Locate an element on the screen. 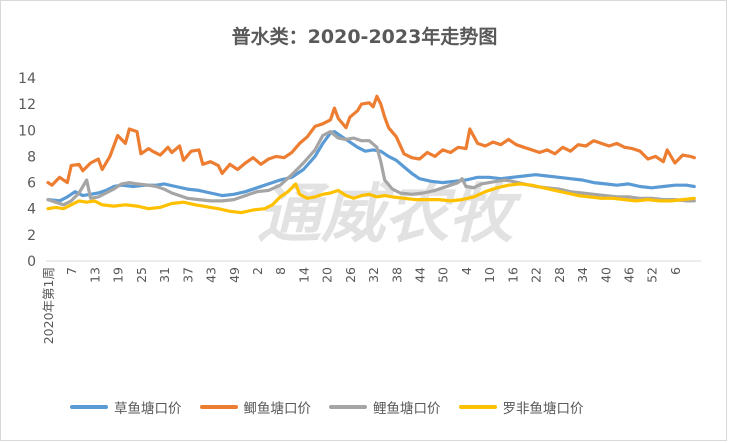  y-axis-ticks: 0 2 4 6 8 10 12 14 is located at coordinates (27, 170).